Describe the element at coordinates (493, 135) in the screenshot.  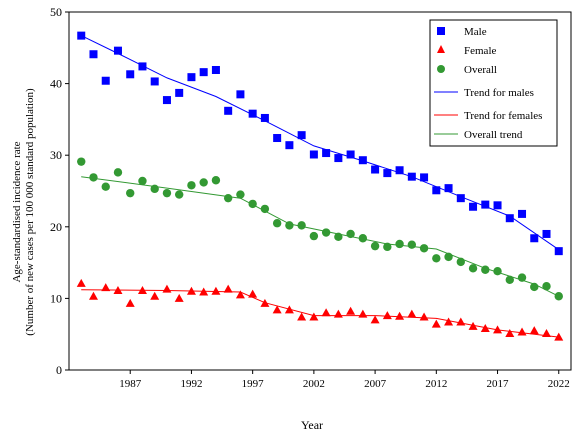
I see `legend-overall-trend-label: Overall trend` at that location.